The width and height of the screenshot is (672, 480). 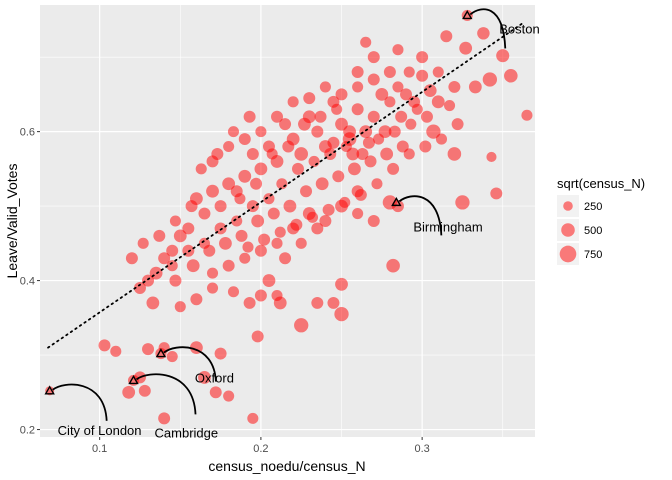 I want to click on legend-label: 750, so click(x=593, y=255).